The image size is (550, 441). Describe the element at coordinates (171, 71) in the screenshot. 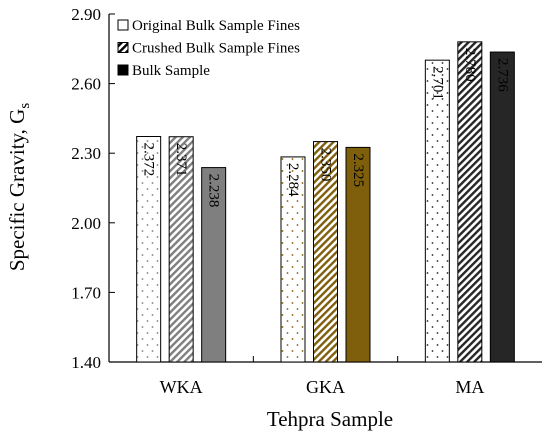

I see `legend-entry: Bulk Sample` at that location.